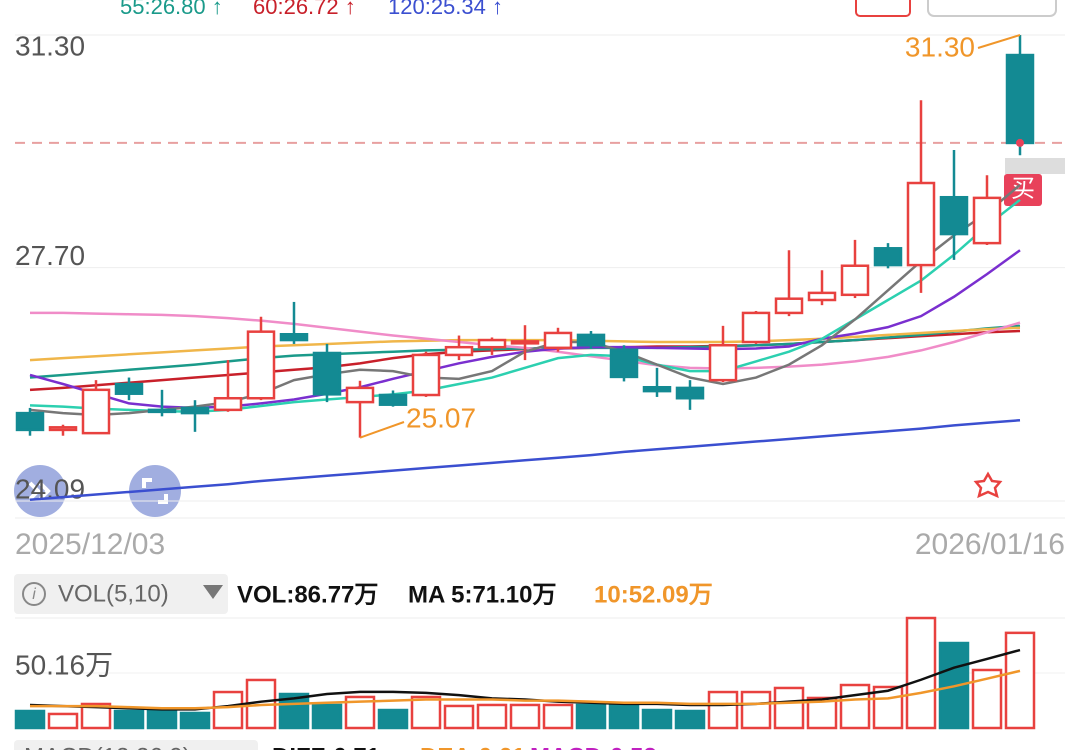 This screenshot has width=1080, height=750. I want to click on x-tick-label: 2026/01/16, so click(990, 544).